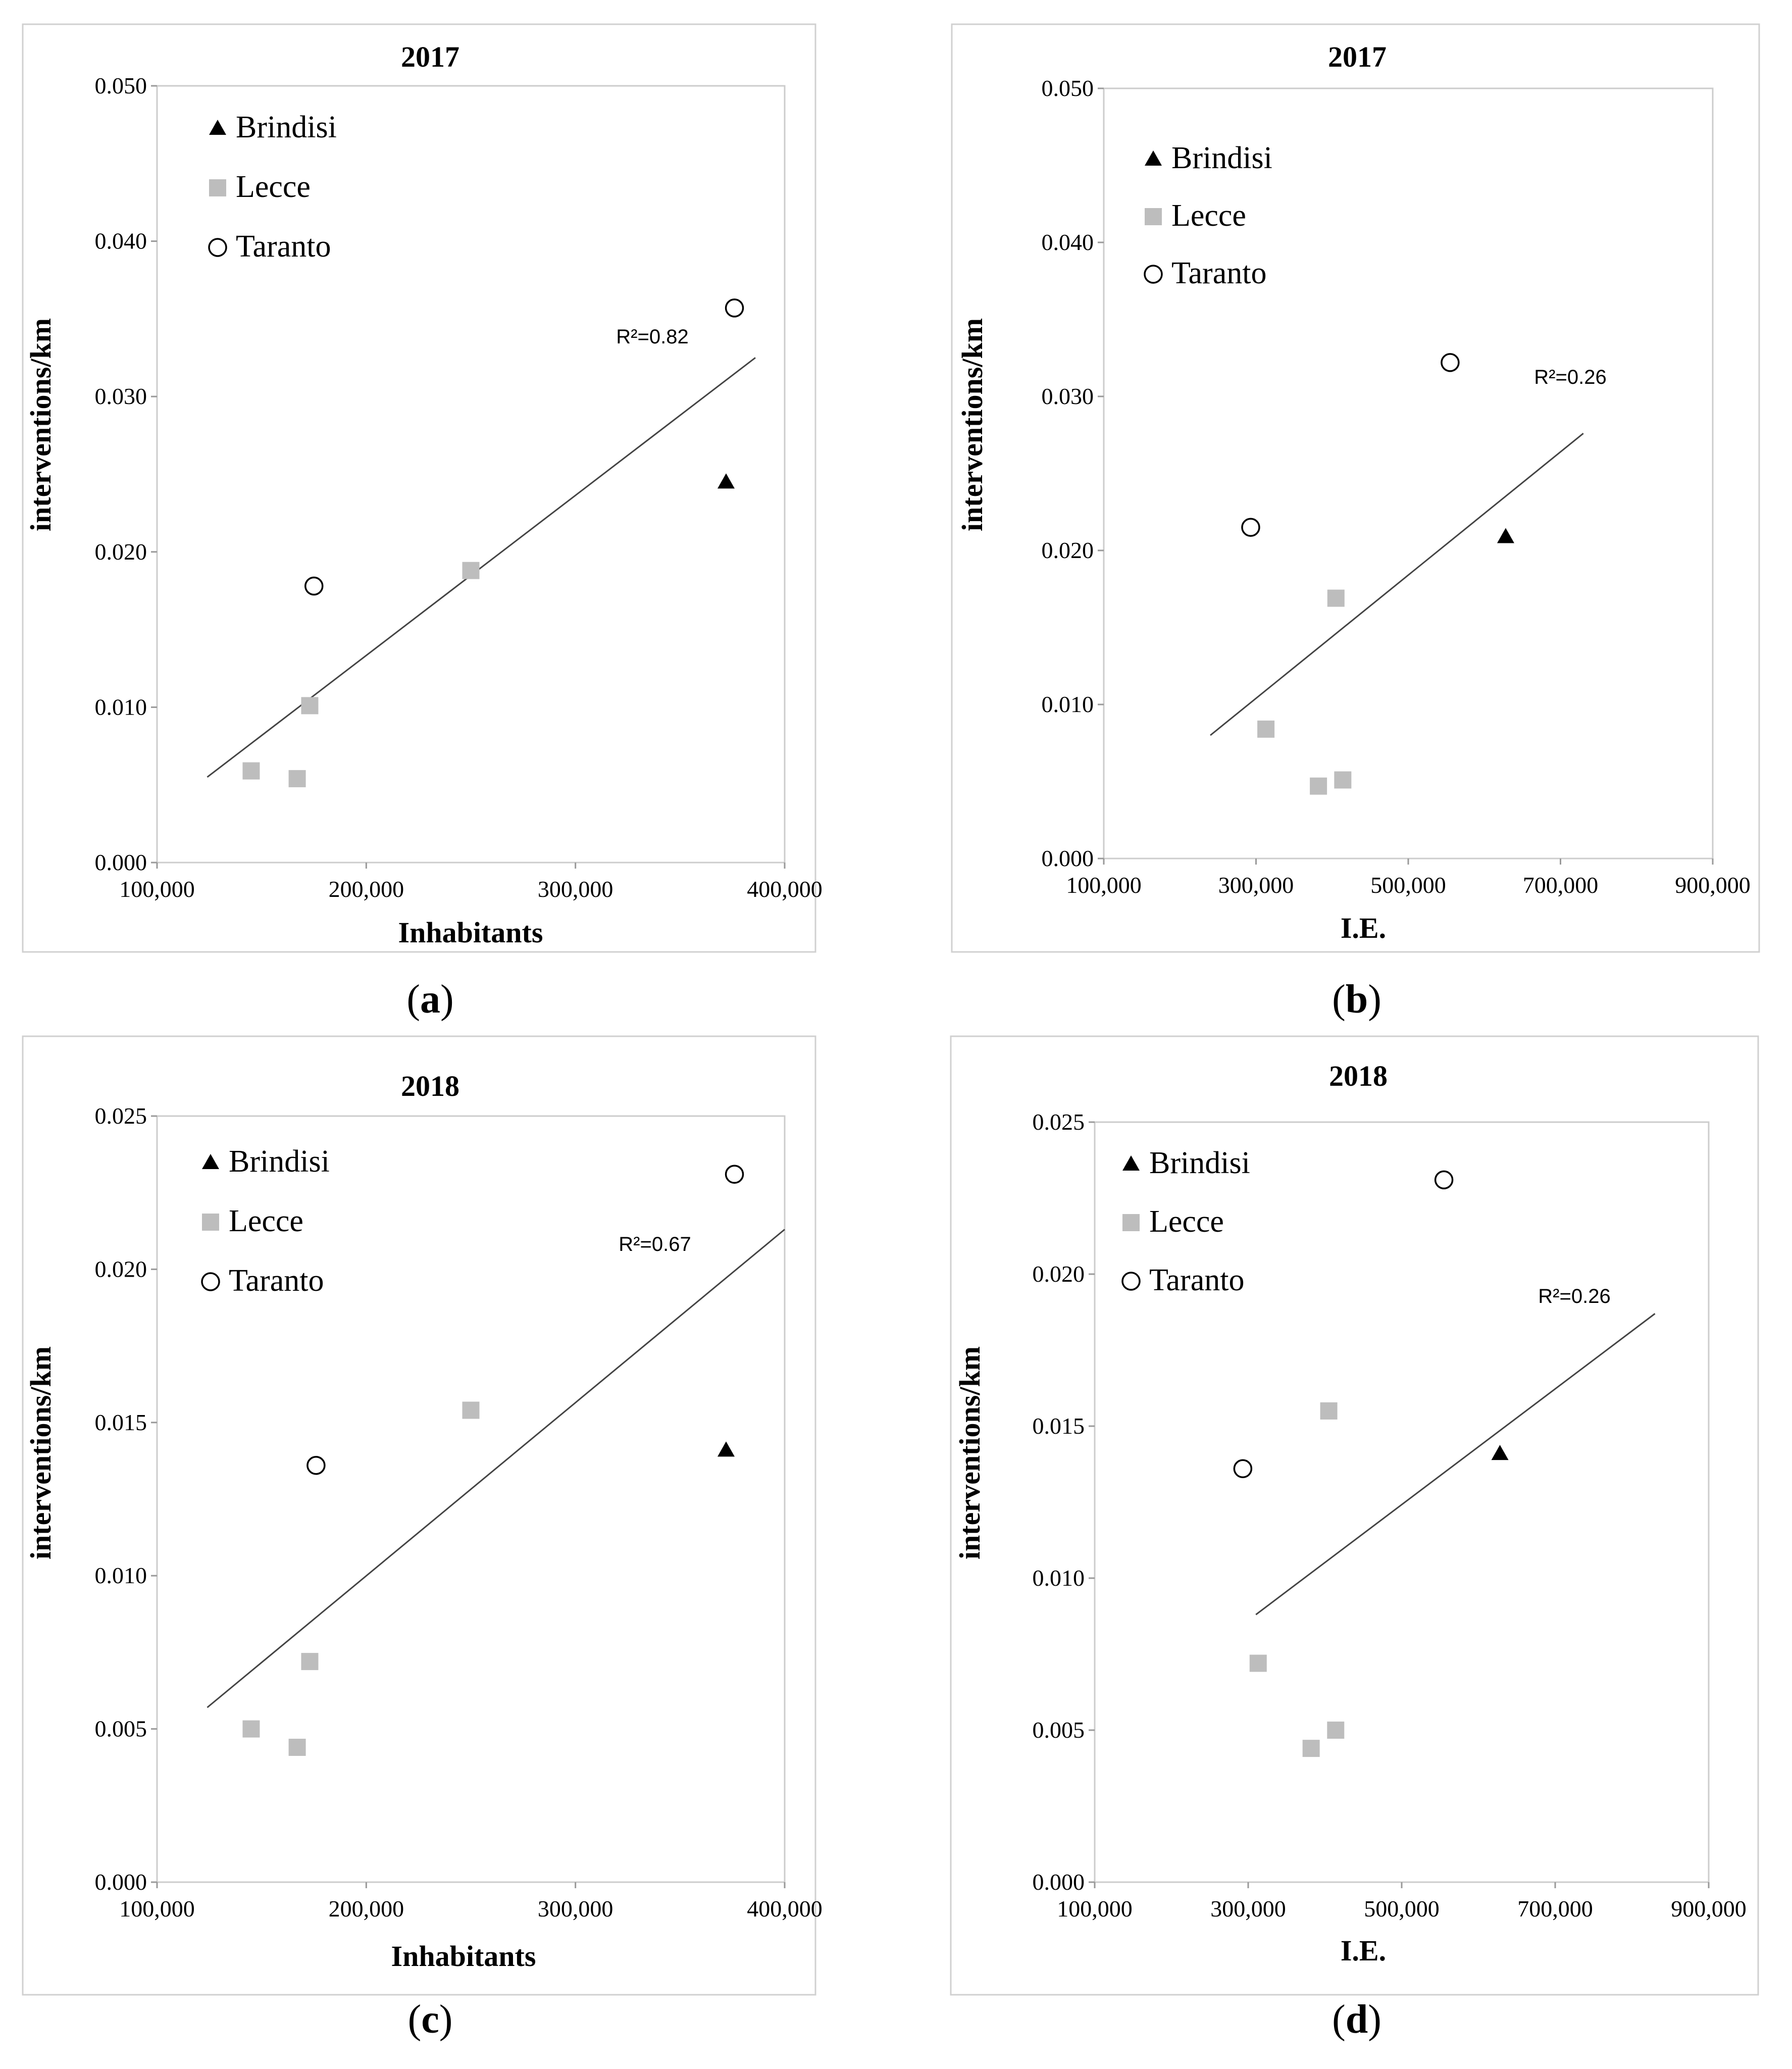 Image resolution: width=1792 pixels, height=2069 pixels. I want to click on r-squared-label: R²=0.82, so click(652, 337).